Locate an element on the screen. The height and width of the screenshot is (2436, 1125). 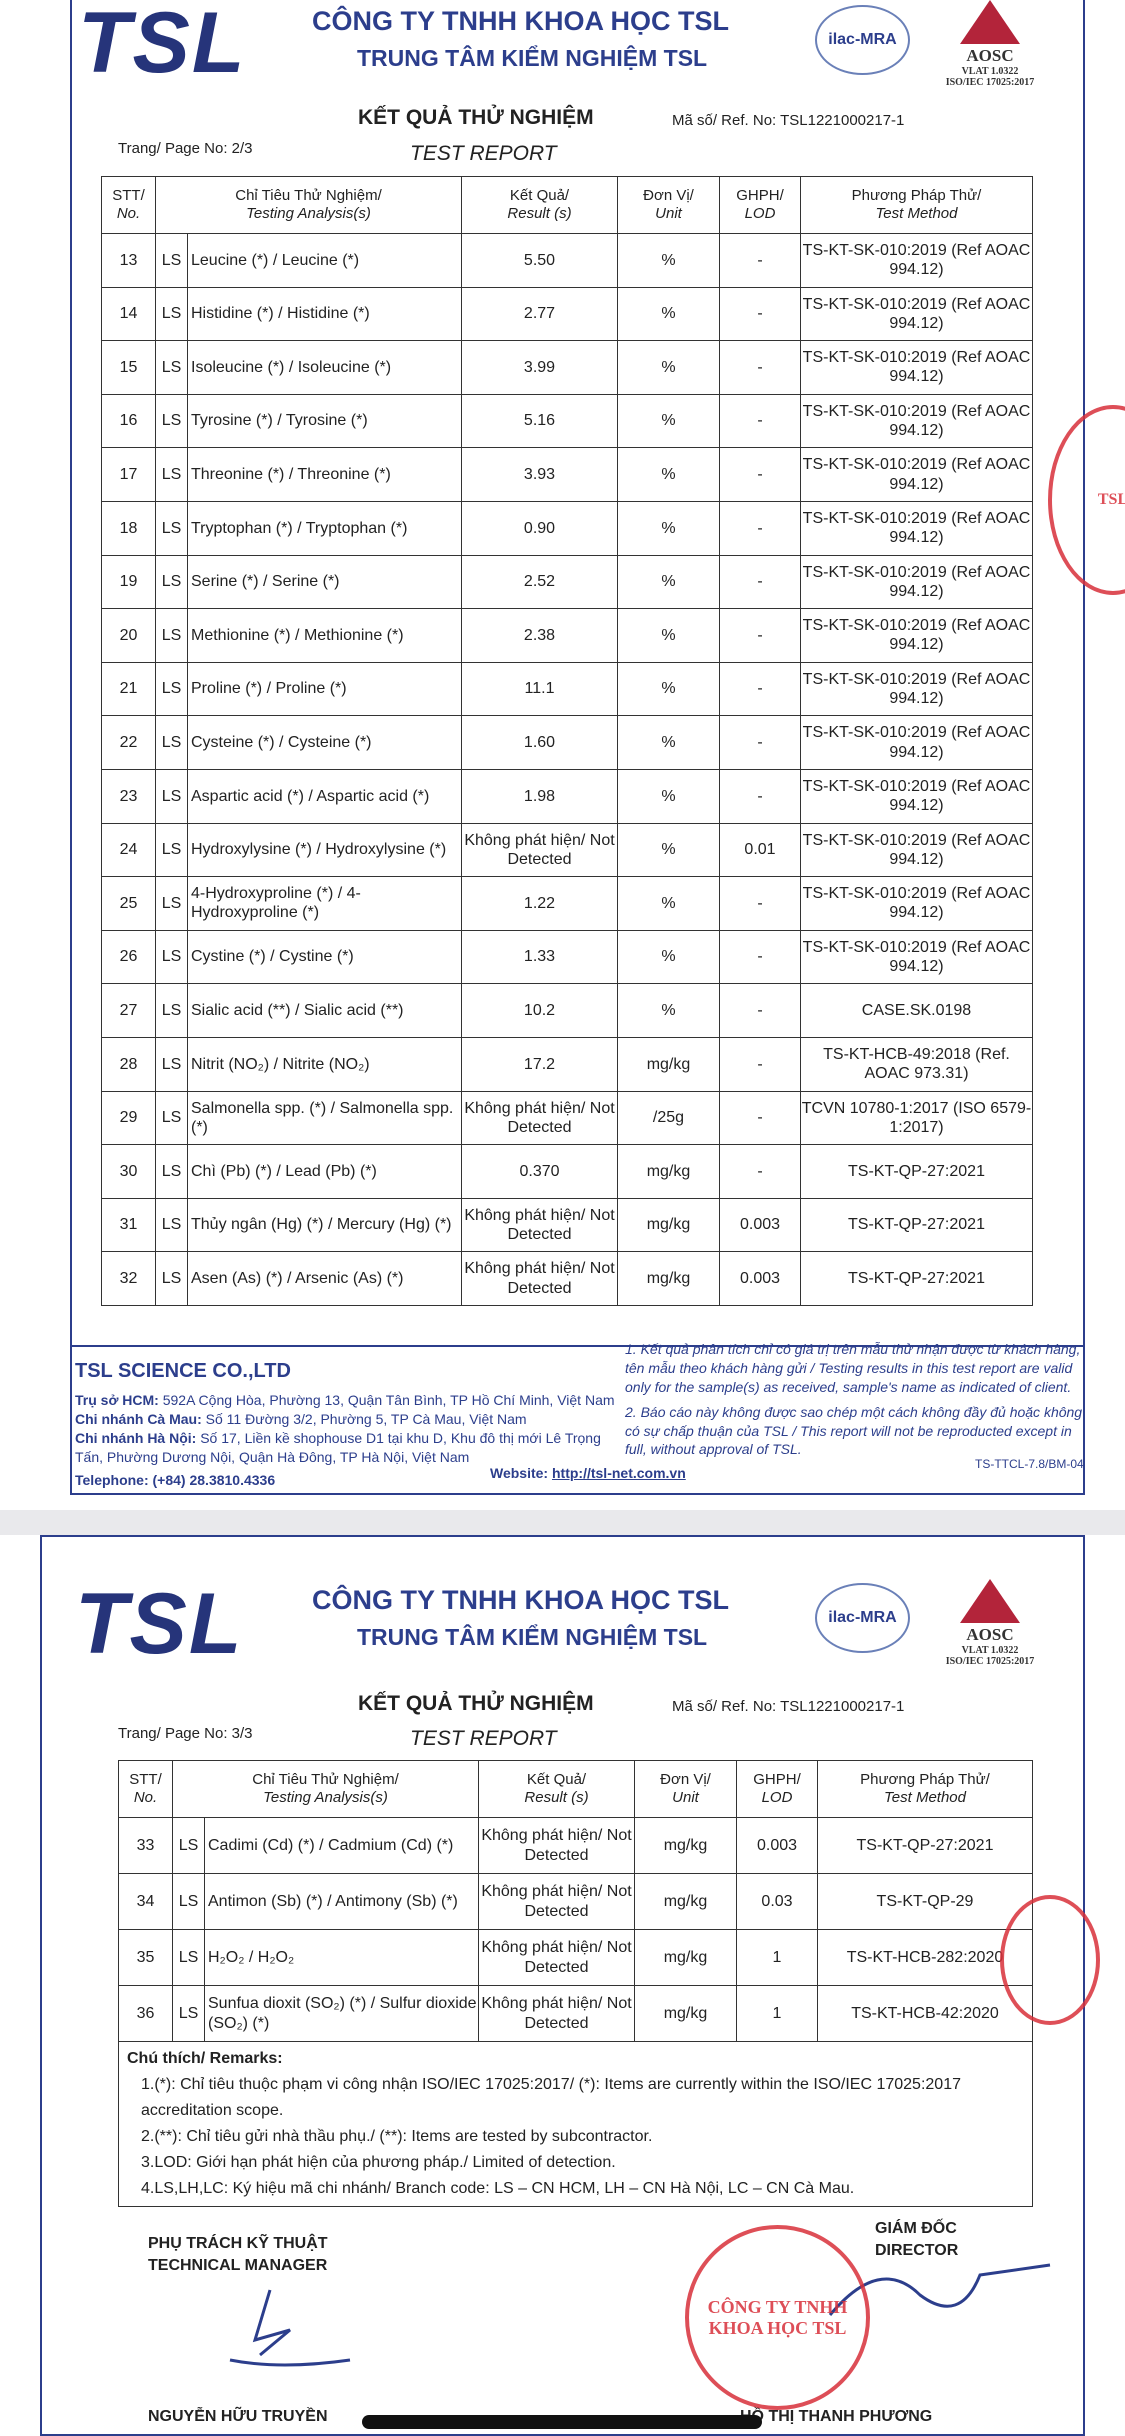
cell-method: TCVN 10780-1:2017 (ISO 6579-1:2017) is located at coordinates (916, 1118).